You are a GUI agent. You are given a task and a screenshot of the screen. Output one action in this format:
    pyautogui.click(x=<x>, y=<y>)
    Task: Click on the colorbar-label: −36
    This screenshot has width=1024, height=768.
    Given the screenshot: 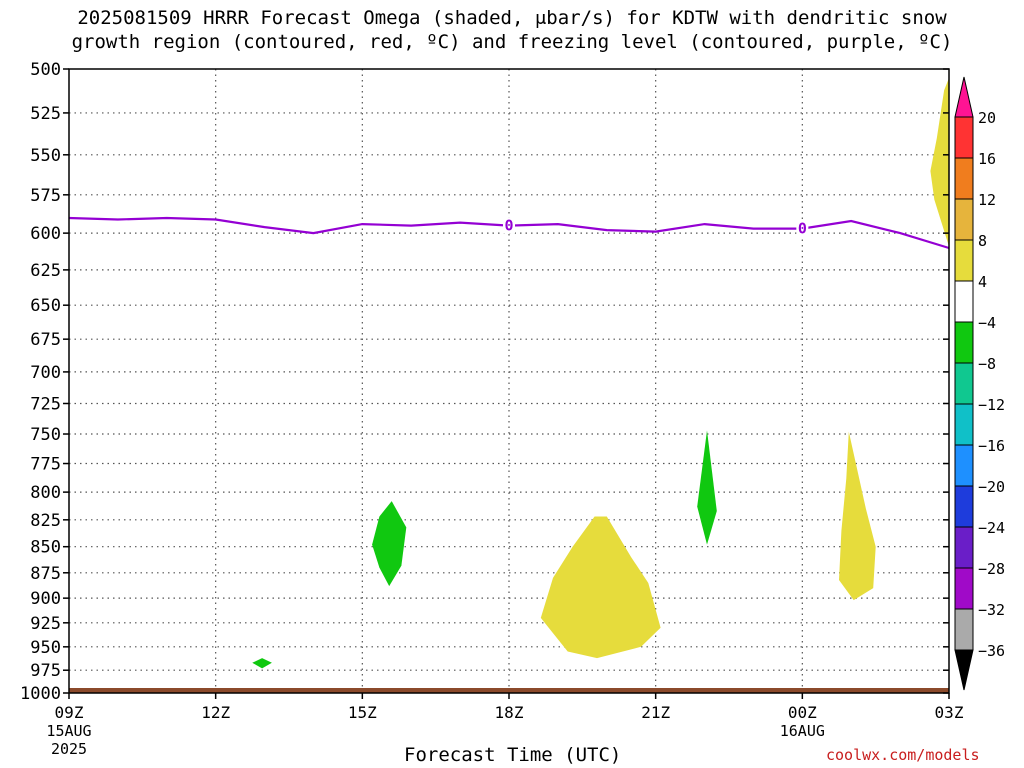 What is the action you would take?
    pyautogui.click(x=991, y=651)
    